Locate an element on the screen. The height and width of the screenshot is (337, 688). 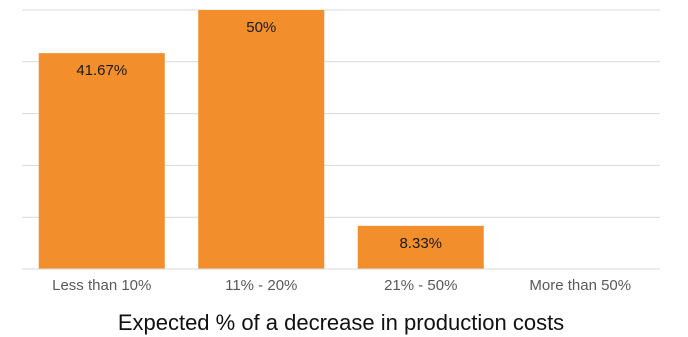
data-label: 8.33% is located at coordinates (420, 243).